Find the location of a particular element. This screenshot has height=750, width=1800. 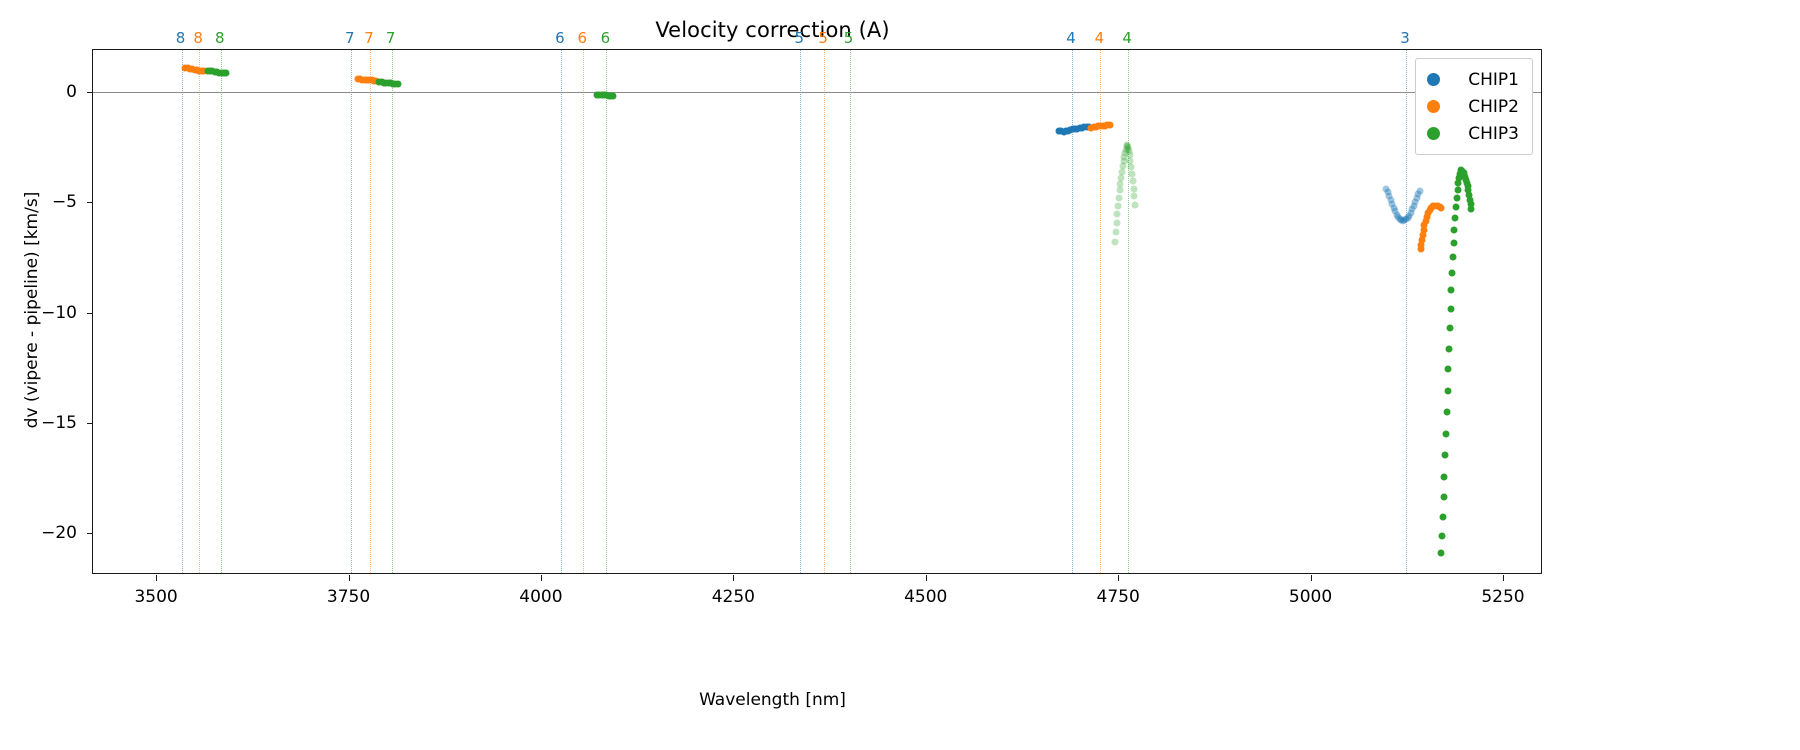

legend-label: CHIP3 is located at coordinates (1493, 133).